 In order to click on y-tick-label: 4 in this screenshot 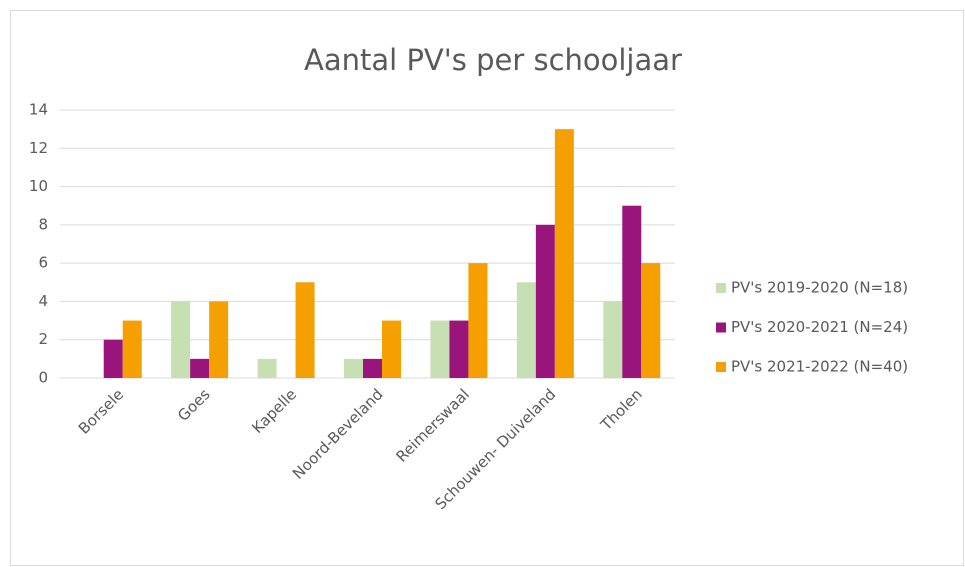, I will do `click(43, 301)`.